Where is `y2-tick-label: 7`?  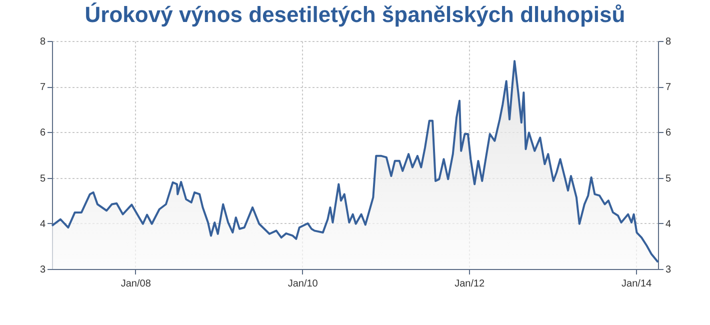
y2-tick-label: 7 is located at coordinates (669, 88).